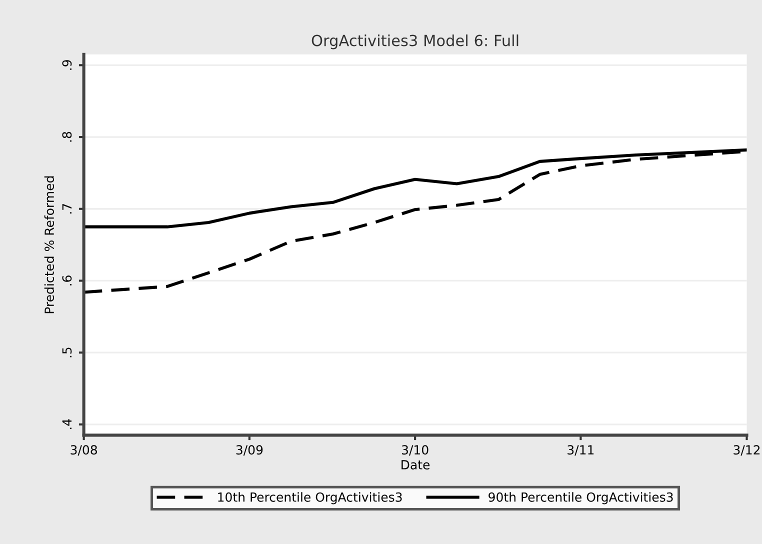  What do you see at coordinates (310, 498) in the screenshot?
I see `legend-label: 10th Percentile OrgActivities3` at bounding box center [310, 498].